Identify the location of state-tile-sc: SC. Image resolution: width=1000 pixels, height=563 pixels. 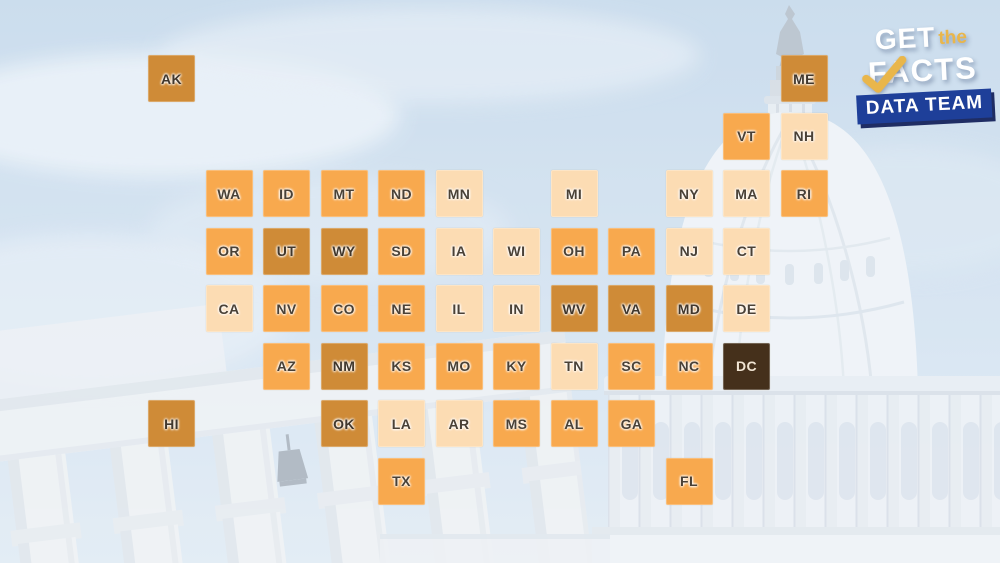
(631, 366).